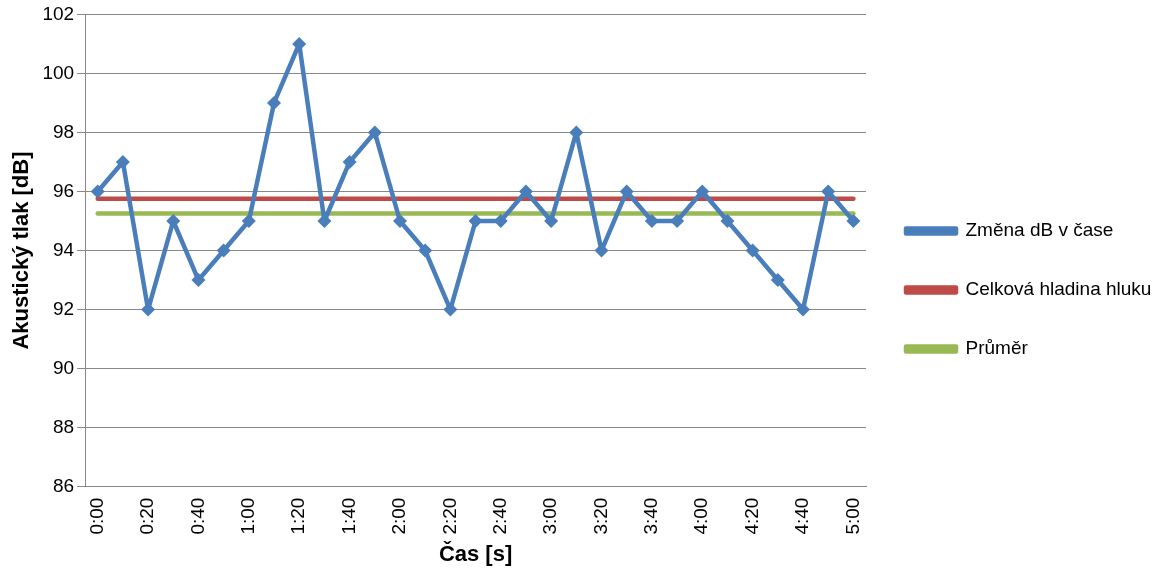  I want to click on y-tick-label: 100, so click(58, 72).